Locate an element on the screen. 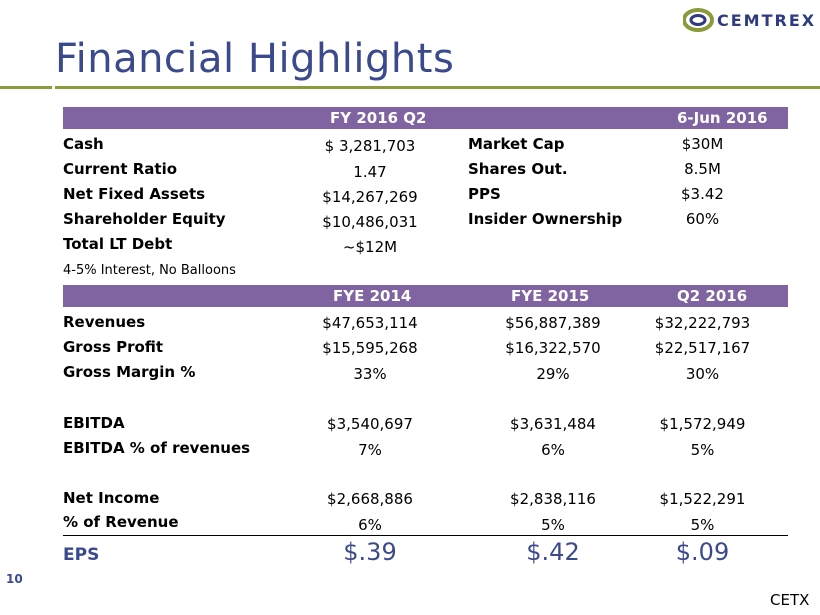  market-label: Market Cap is located at coordinates (516, 144).